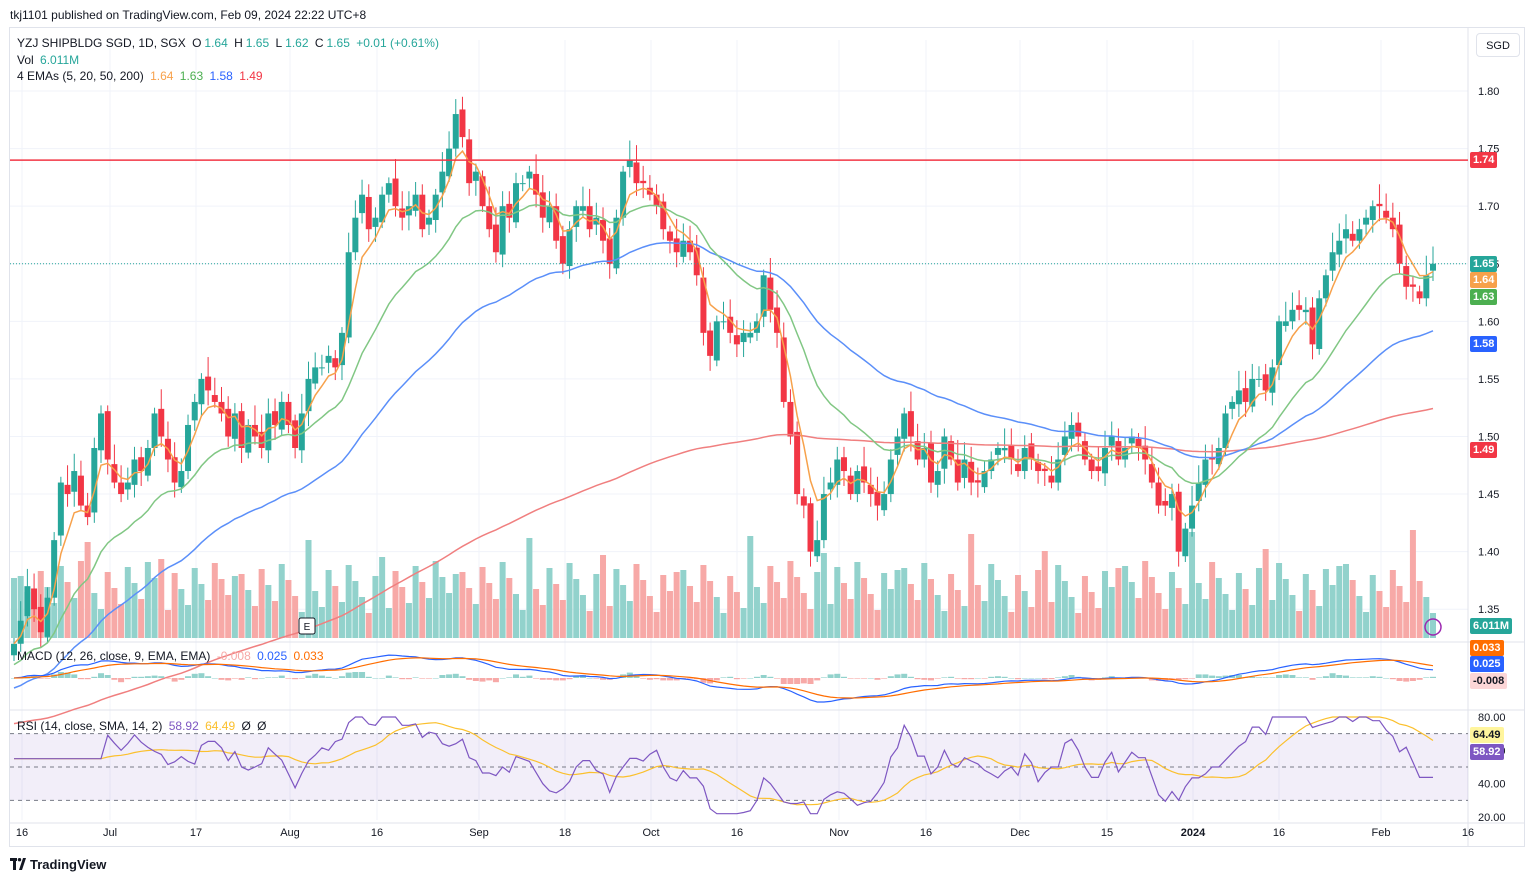  I want to click on alert-icon, so click(1433, 627).